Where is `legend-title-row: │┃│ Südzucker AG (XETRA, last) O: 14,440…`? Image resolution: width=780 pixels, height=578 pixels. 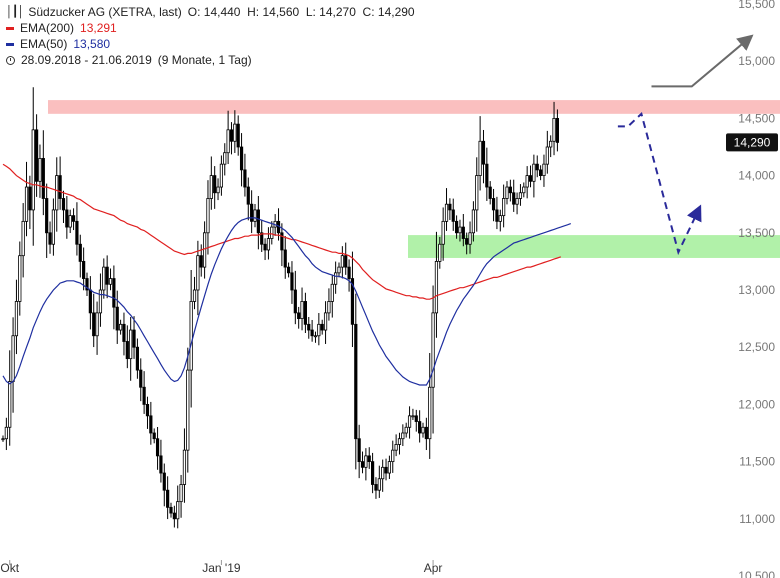
legend-title-row: │┃│ Südzucker AG (XETRA, last) O: 14,440… is located at coordinates (210, 12).